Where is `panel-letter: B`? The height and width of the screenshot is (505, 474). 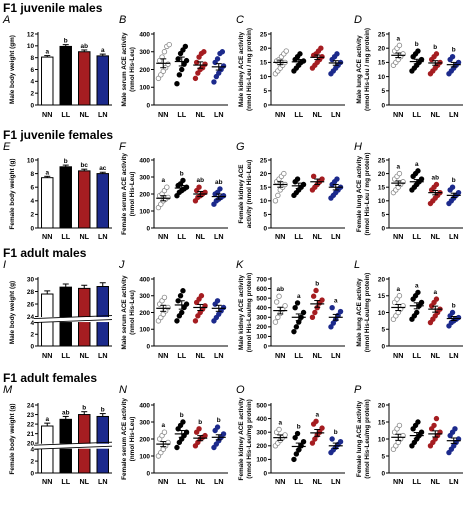 panel-letter: B is located at coordinates (122, 20).